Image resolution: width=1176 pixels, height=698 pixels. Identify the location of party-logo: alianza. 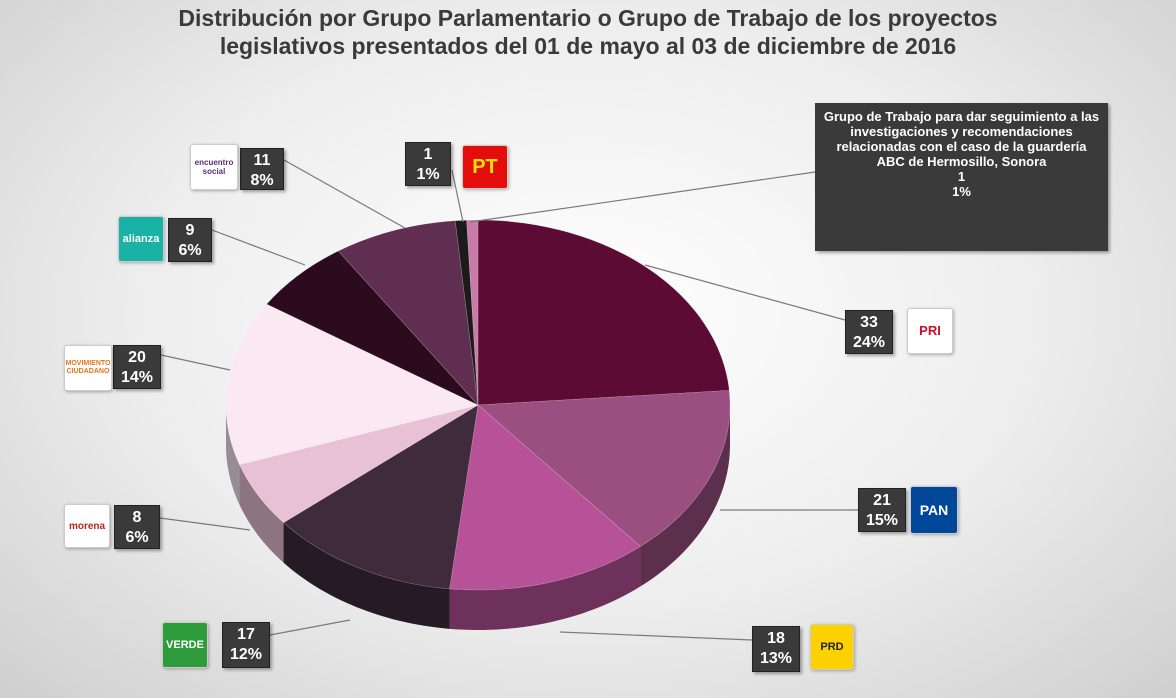
(141, 239).